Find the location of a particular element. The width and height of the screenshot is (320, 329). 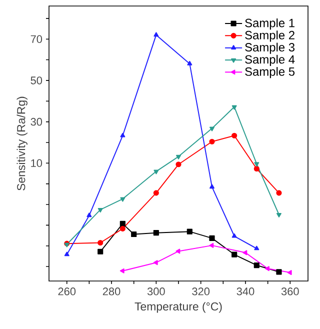

x-tick-label: 260 is located at coordinates (67, 292).